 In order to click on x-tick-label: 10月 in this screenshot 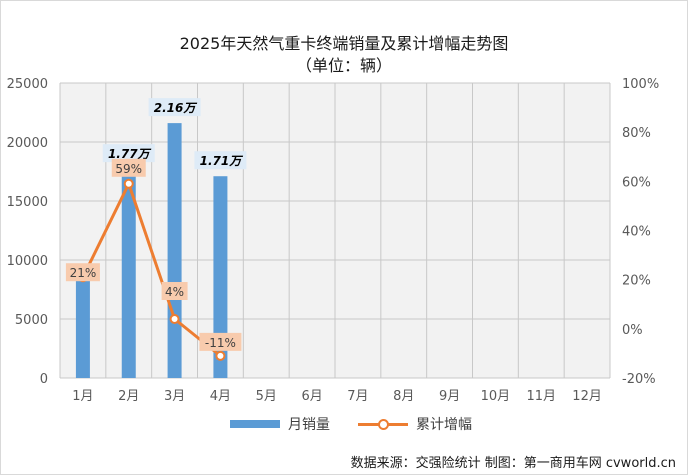, I will do `click(496, 396)`.